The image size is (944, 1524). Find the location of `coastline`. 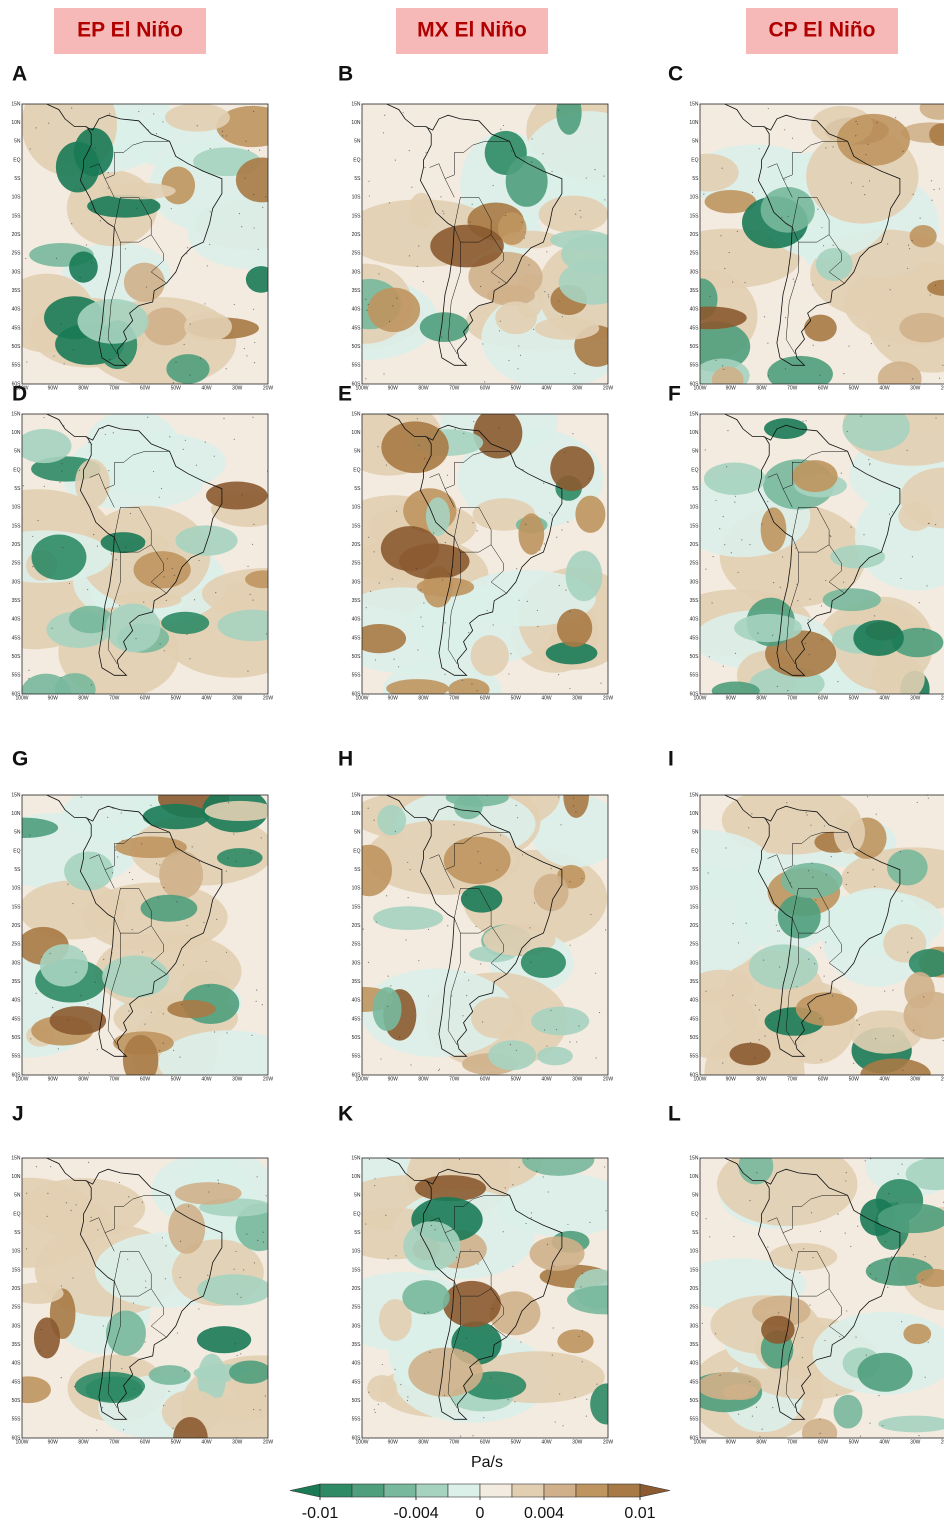

coastline is located at coordinates (812, 1289).